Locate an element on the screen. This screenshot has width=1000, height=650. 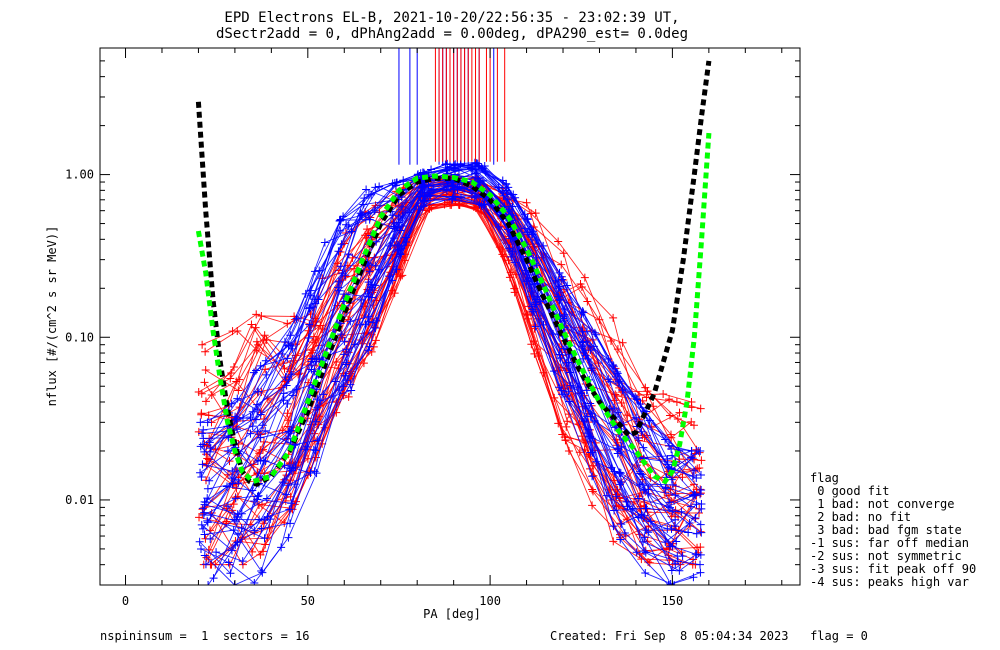
x-axis-label: PA [deg] is located at coordinates (452, 614).